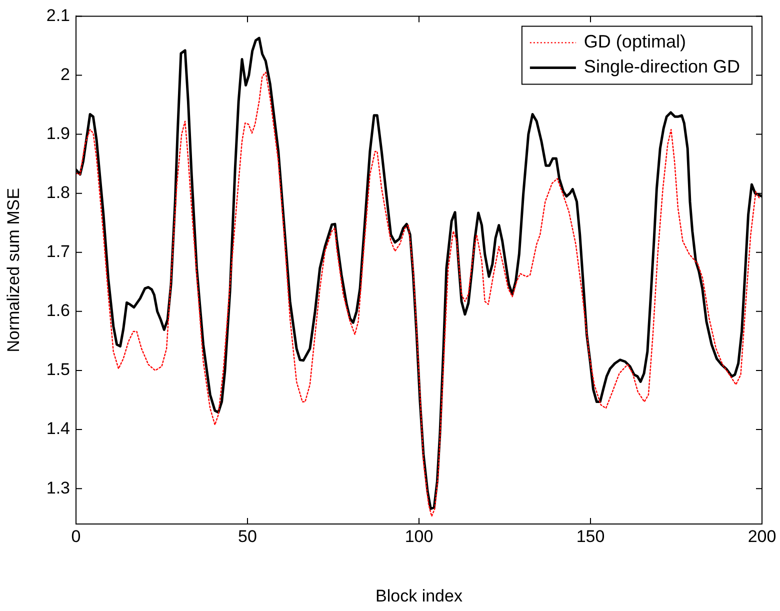 The width and height of the screenshot is (780, 611). I want to click on y-tick-label: 2, so click(65, 74).